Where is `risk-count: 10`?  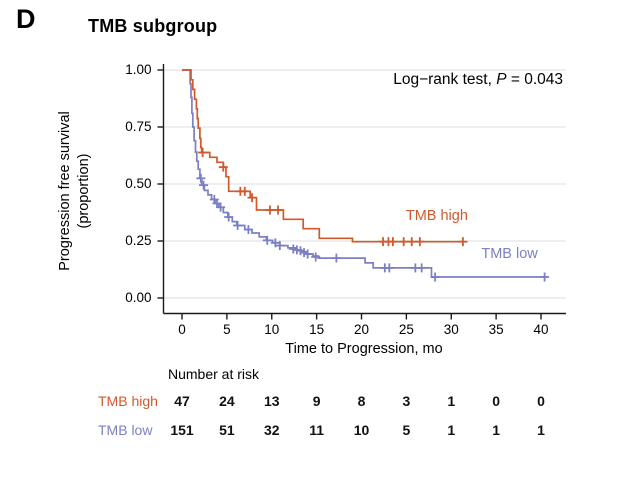
risk-count: 10 is located at coordinates (361, 430).